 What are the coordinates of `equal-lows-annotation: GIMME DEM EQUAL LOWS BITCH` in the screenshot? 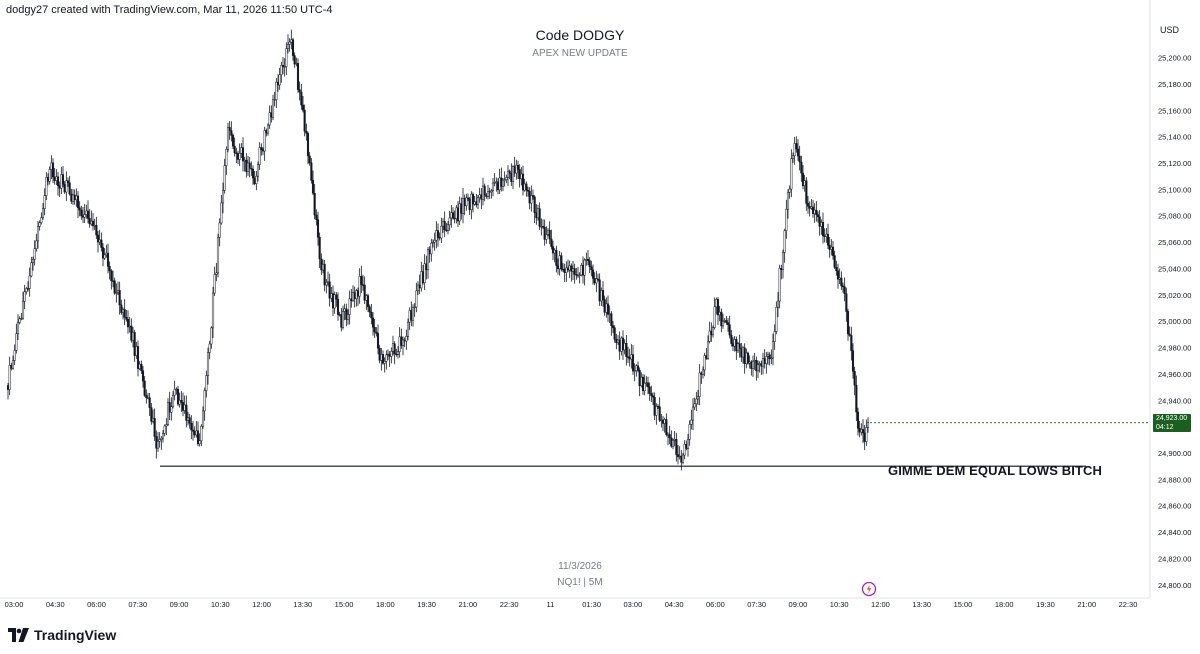 It's located at (995, 470).